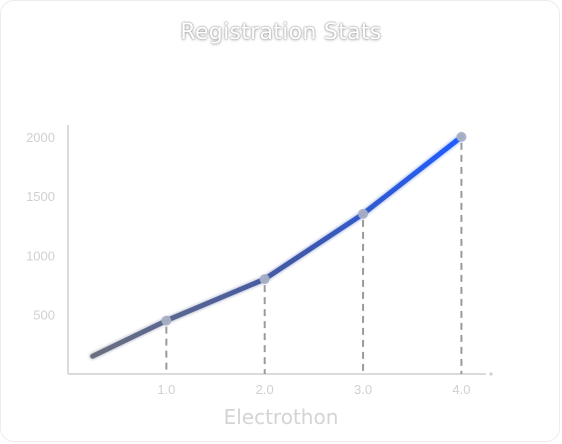  I want to click on chart-title: Registration Stats, so click(281, 32).